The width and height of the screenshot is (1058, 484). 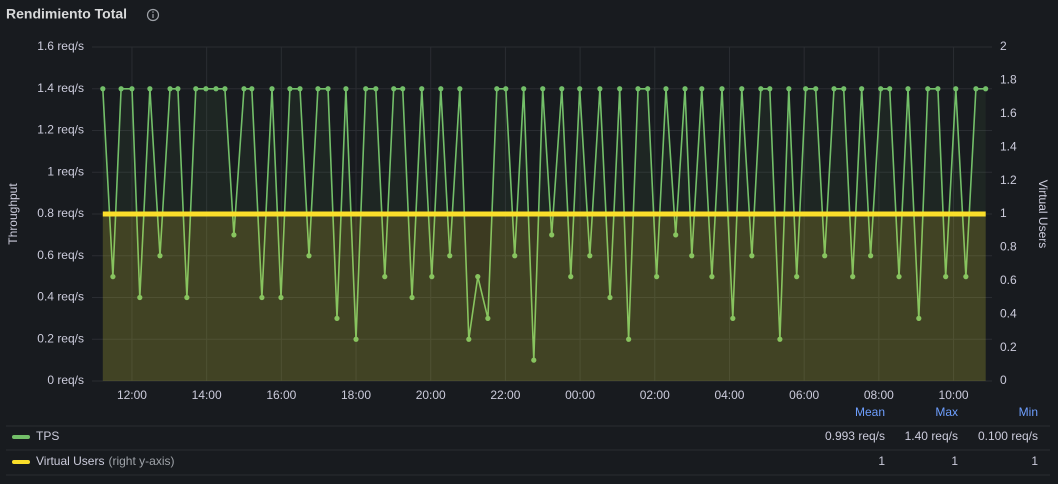 I want to click on x-tick-label: 18:00, so click(x=356, y=395).